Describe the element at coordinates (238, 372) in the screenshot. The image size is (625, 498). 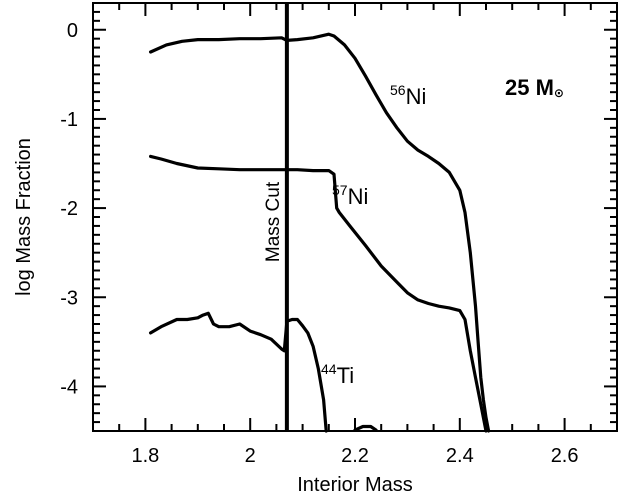
I see `series-line-44ti` at that location.